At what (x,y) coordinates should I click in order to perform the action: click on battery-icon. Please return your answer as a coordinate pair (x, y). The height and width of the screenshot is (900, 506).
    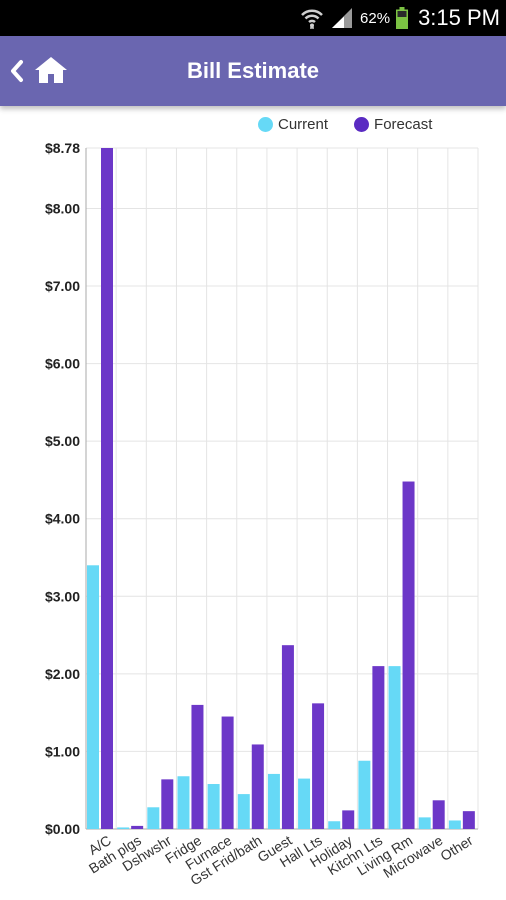
    Looking at the image, I should click on (402, 18).